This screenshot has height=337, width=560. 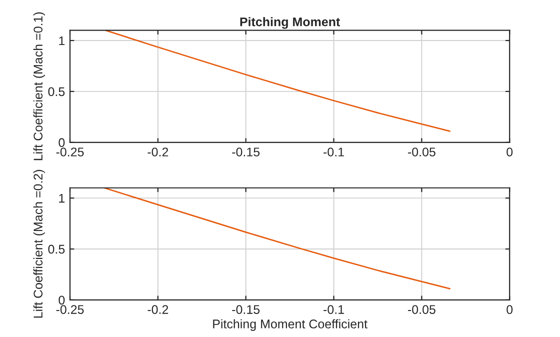 I want to click on y-axis-title: Lift Coefficient (Mach =0.2), so click(x=39, y=244).